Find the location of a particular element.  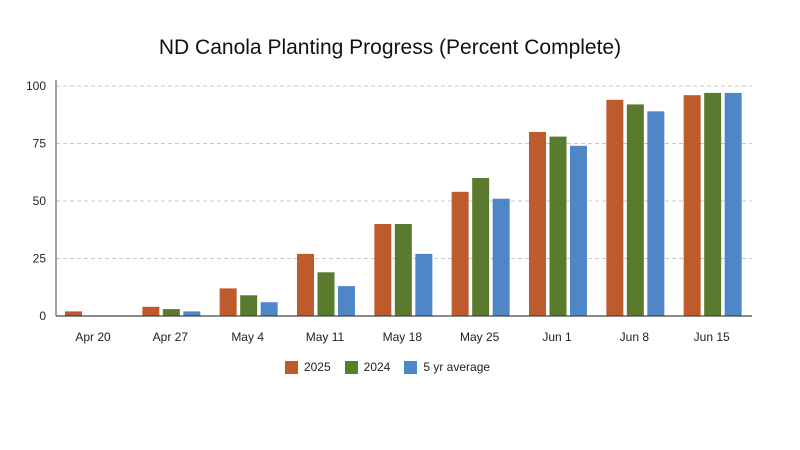

legend-label: 5 yr average is located at coordinates (457, 367).